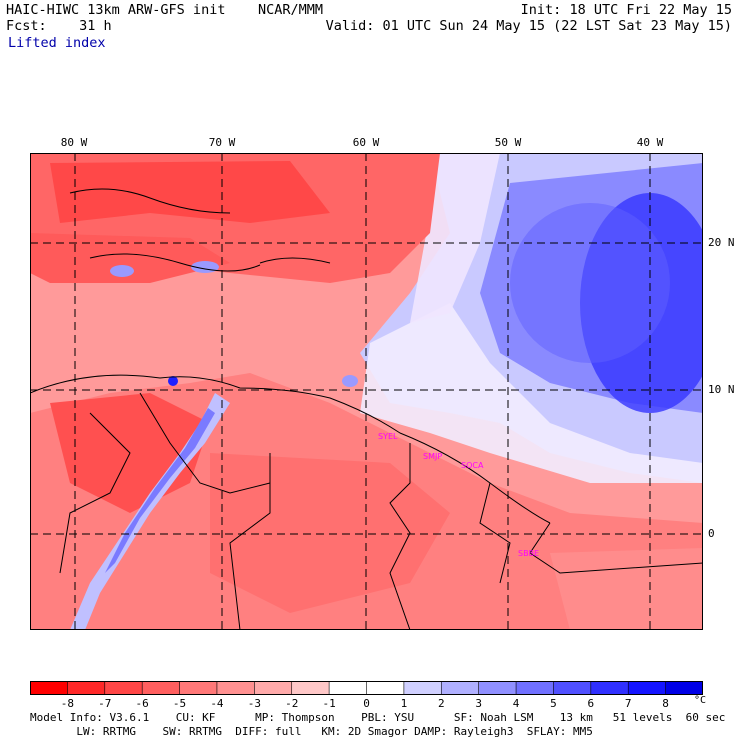  I want to click on colorbar-tick-label: -6, so click(142, 703).